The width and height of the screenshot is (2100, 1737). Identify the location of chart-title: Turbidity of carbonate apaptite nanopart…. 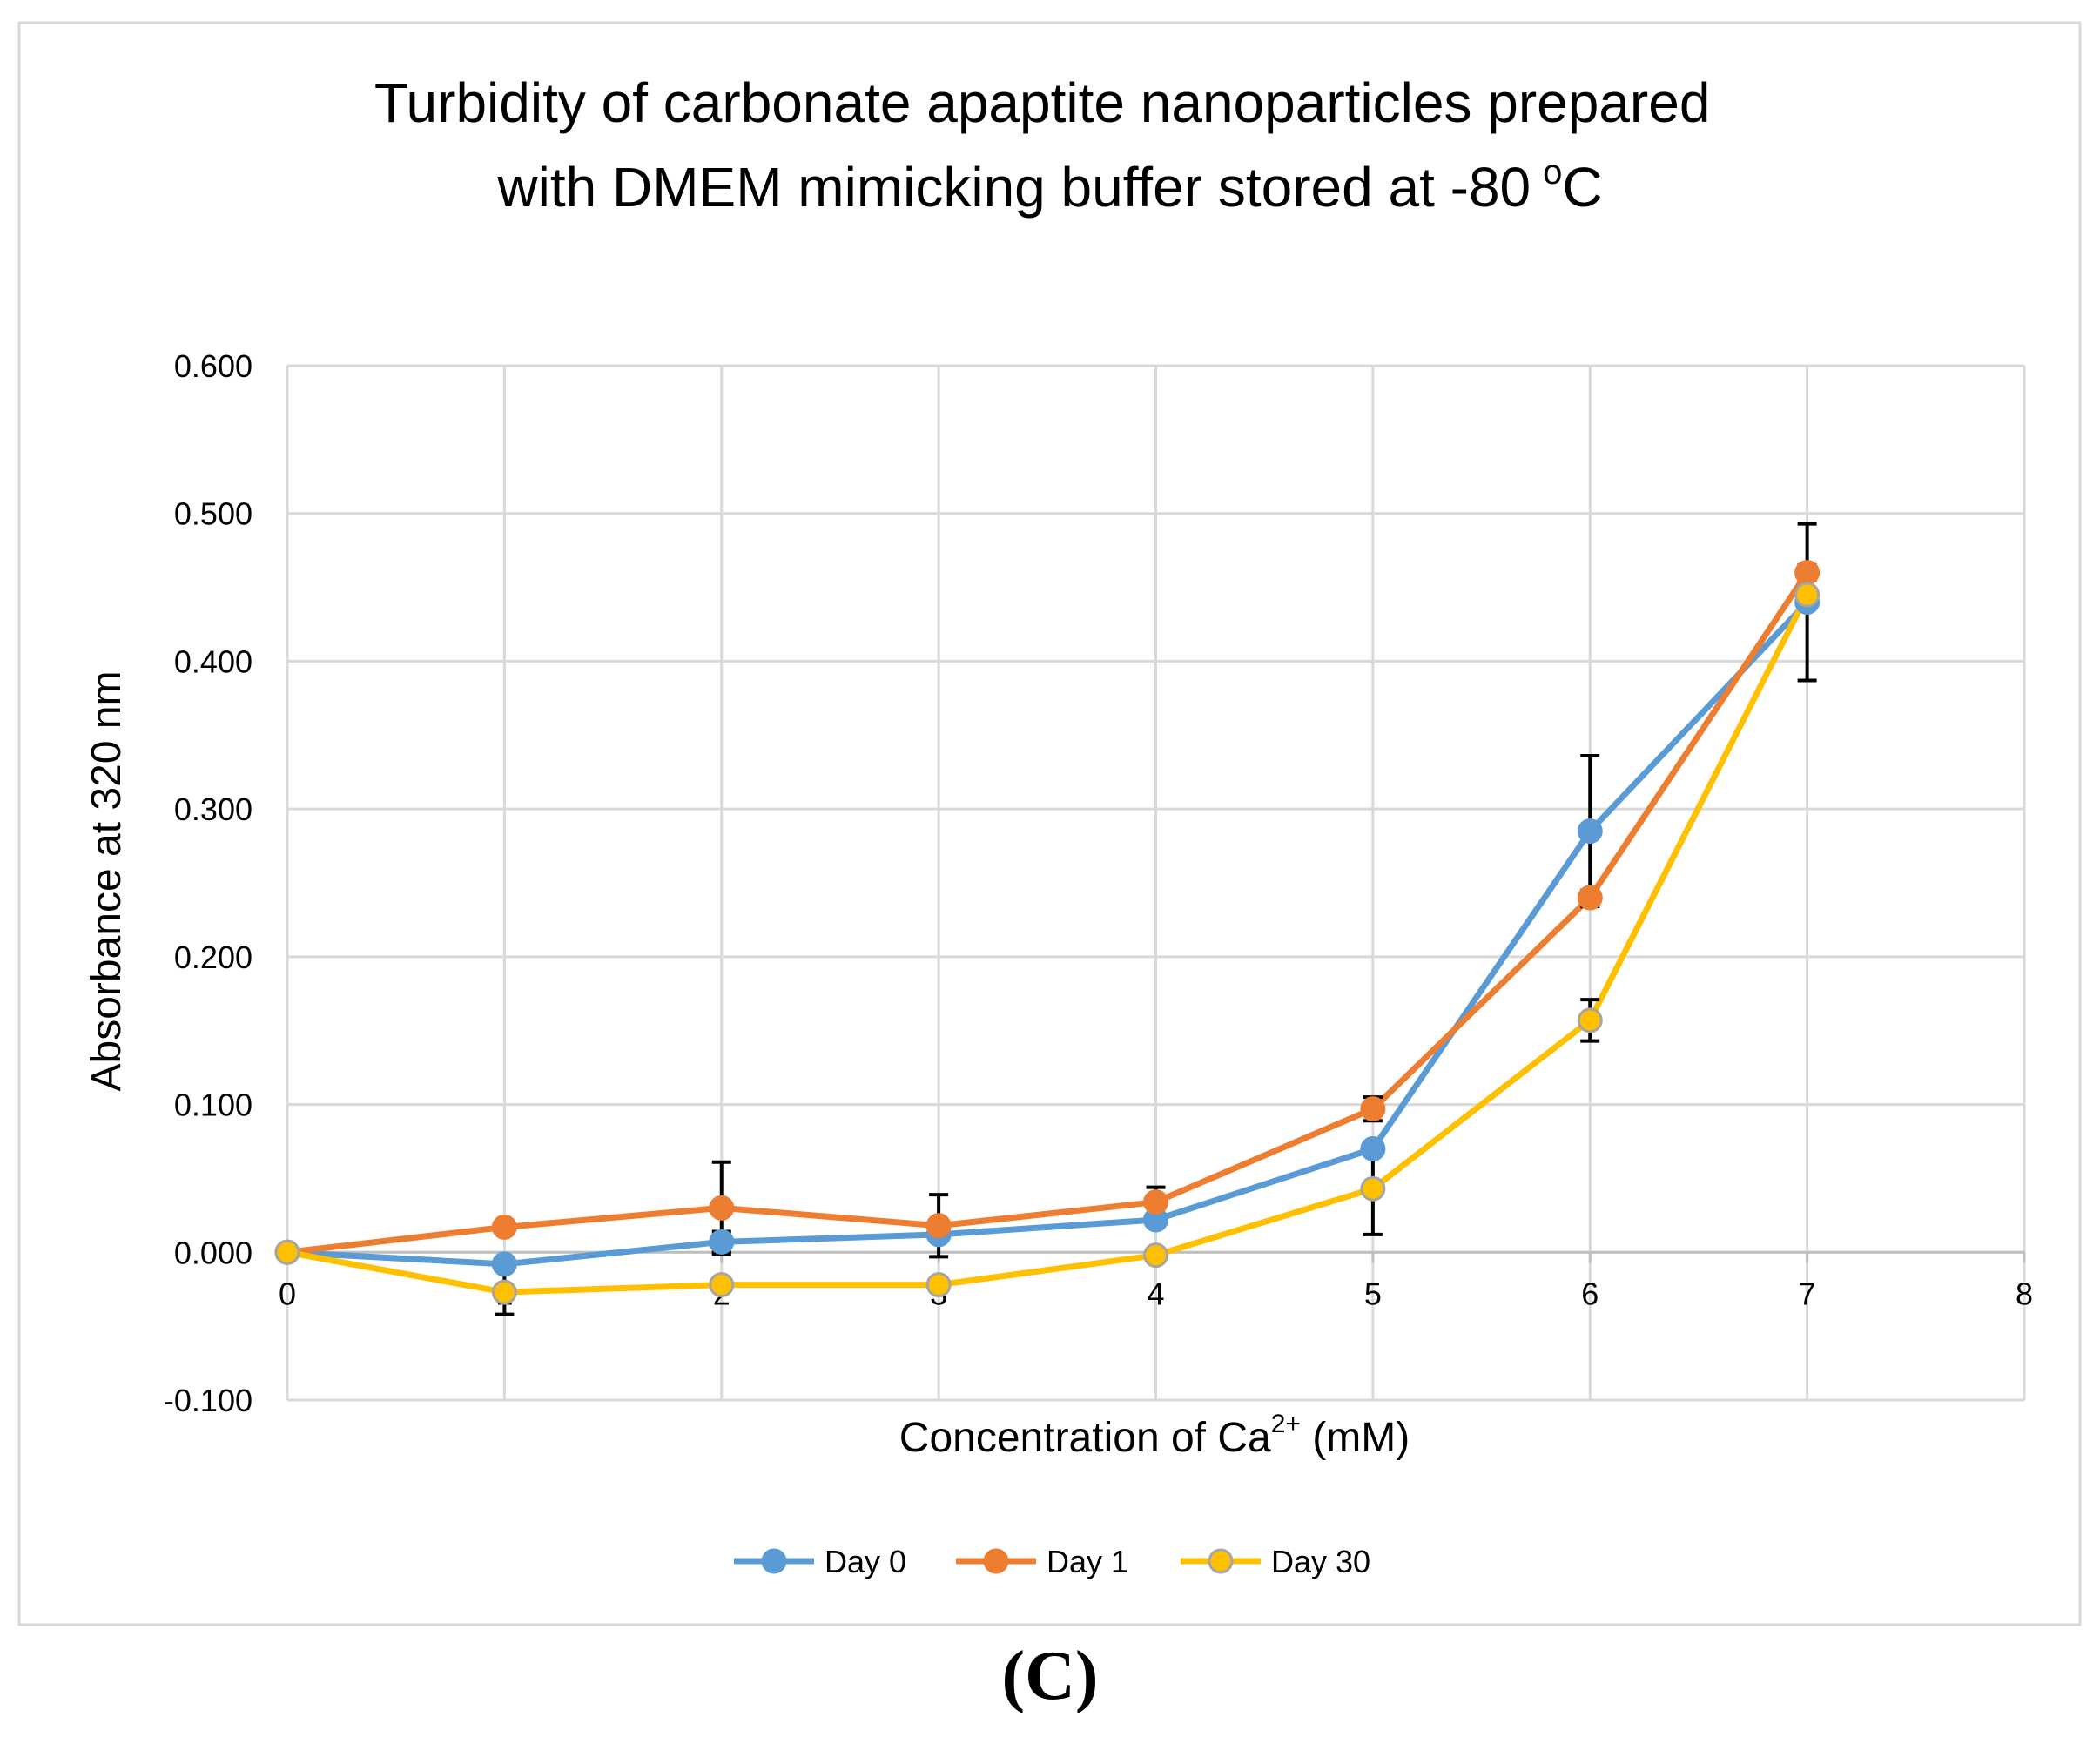
(1050, 145).